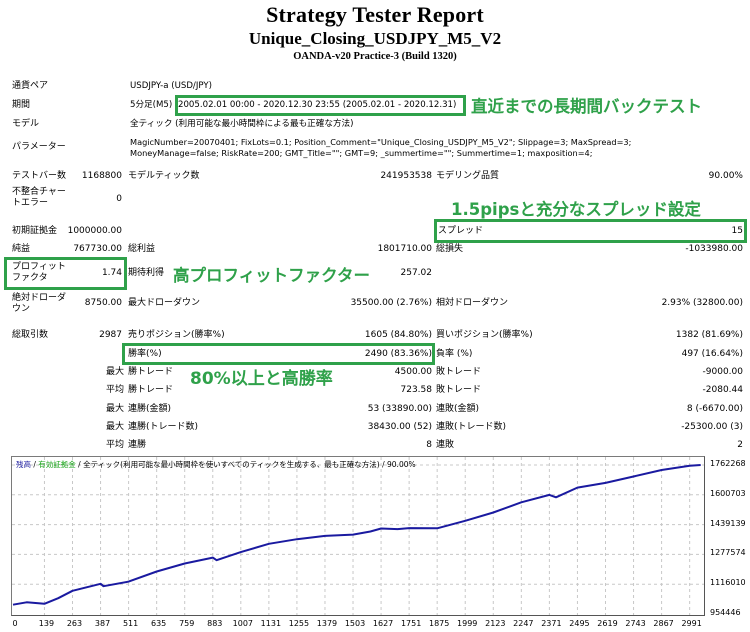 Image resolution: width=750 pixels, height=632 pixels. What do you see at coordinates (576, 209) in the screenshot?
I see `spread-annotation: 1.5pipsと充分なスプレッド設定` at bounding box center [576, 209].